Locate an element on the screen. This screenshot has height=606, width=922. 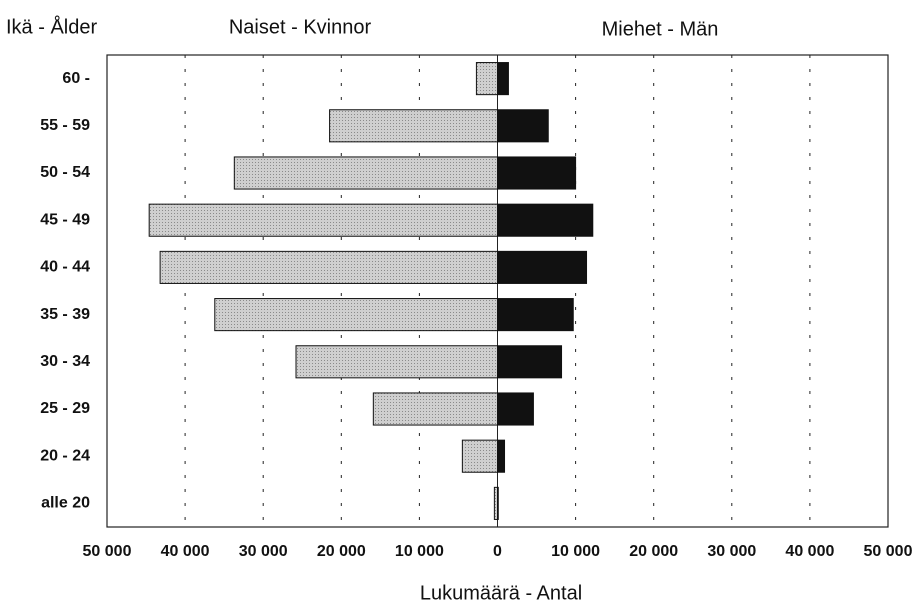
x-axis-label: Lukumäärä - Antal is located at coordinates (501, 593).